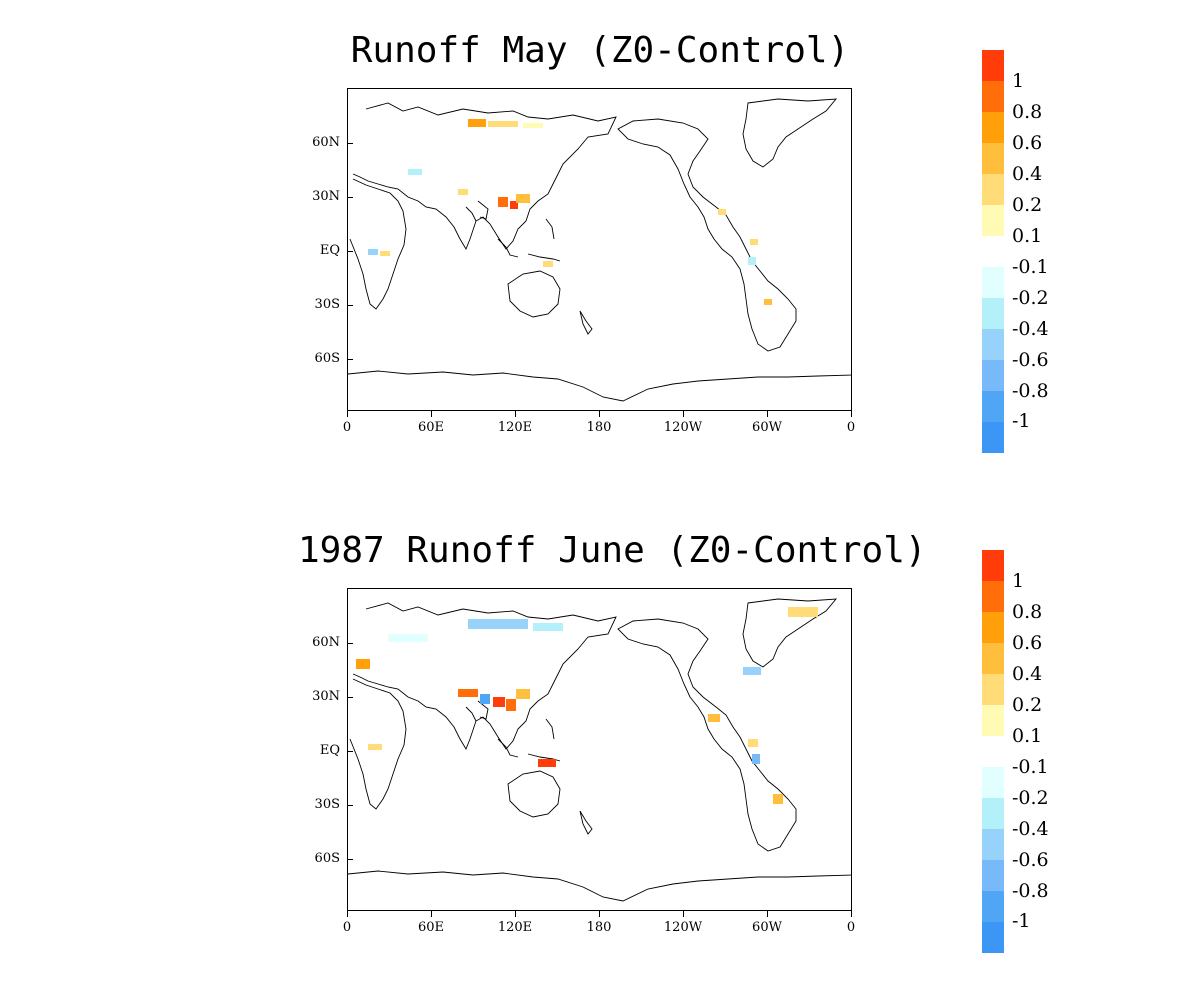  What do you see at coordinates (767, 927) in the screenshot?
I see `lon-label-60w: 60W` at bounding box center [767, 927].